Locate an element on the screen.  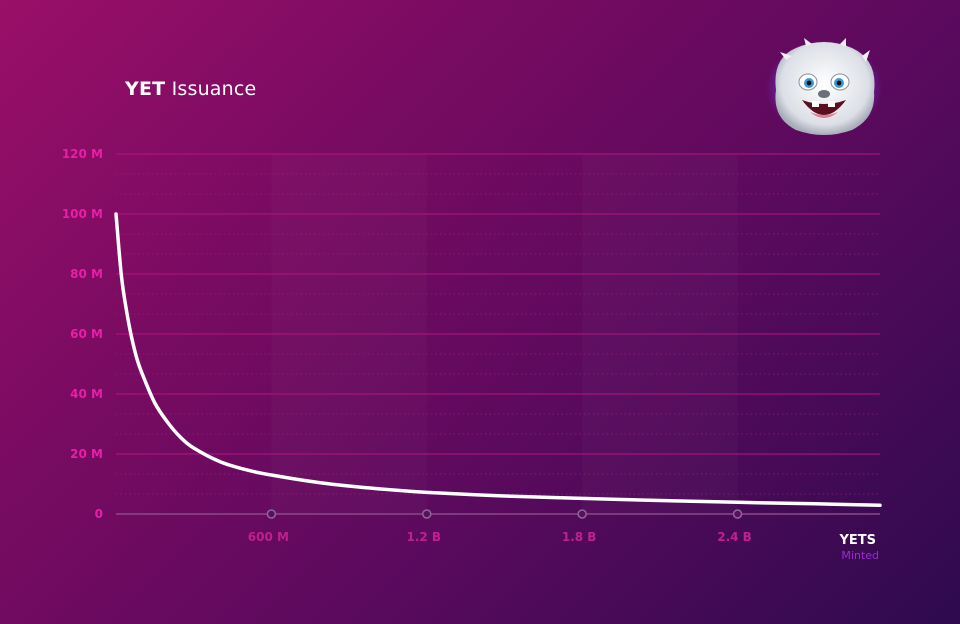
x-tick-label: 600 M is located at coordinates (268, 537).